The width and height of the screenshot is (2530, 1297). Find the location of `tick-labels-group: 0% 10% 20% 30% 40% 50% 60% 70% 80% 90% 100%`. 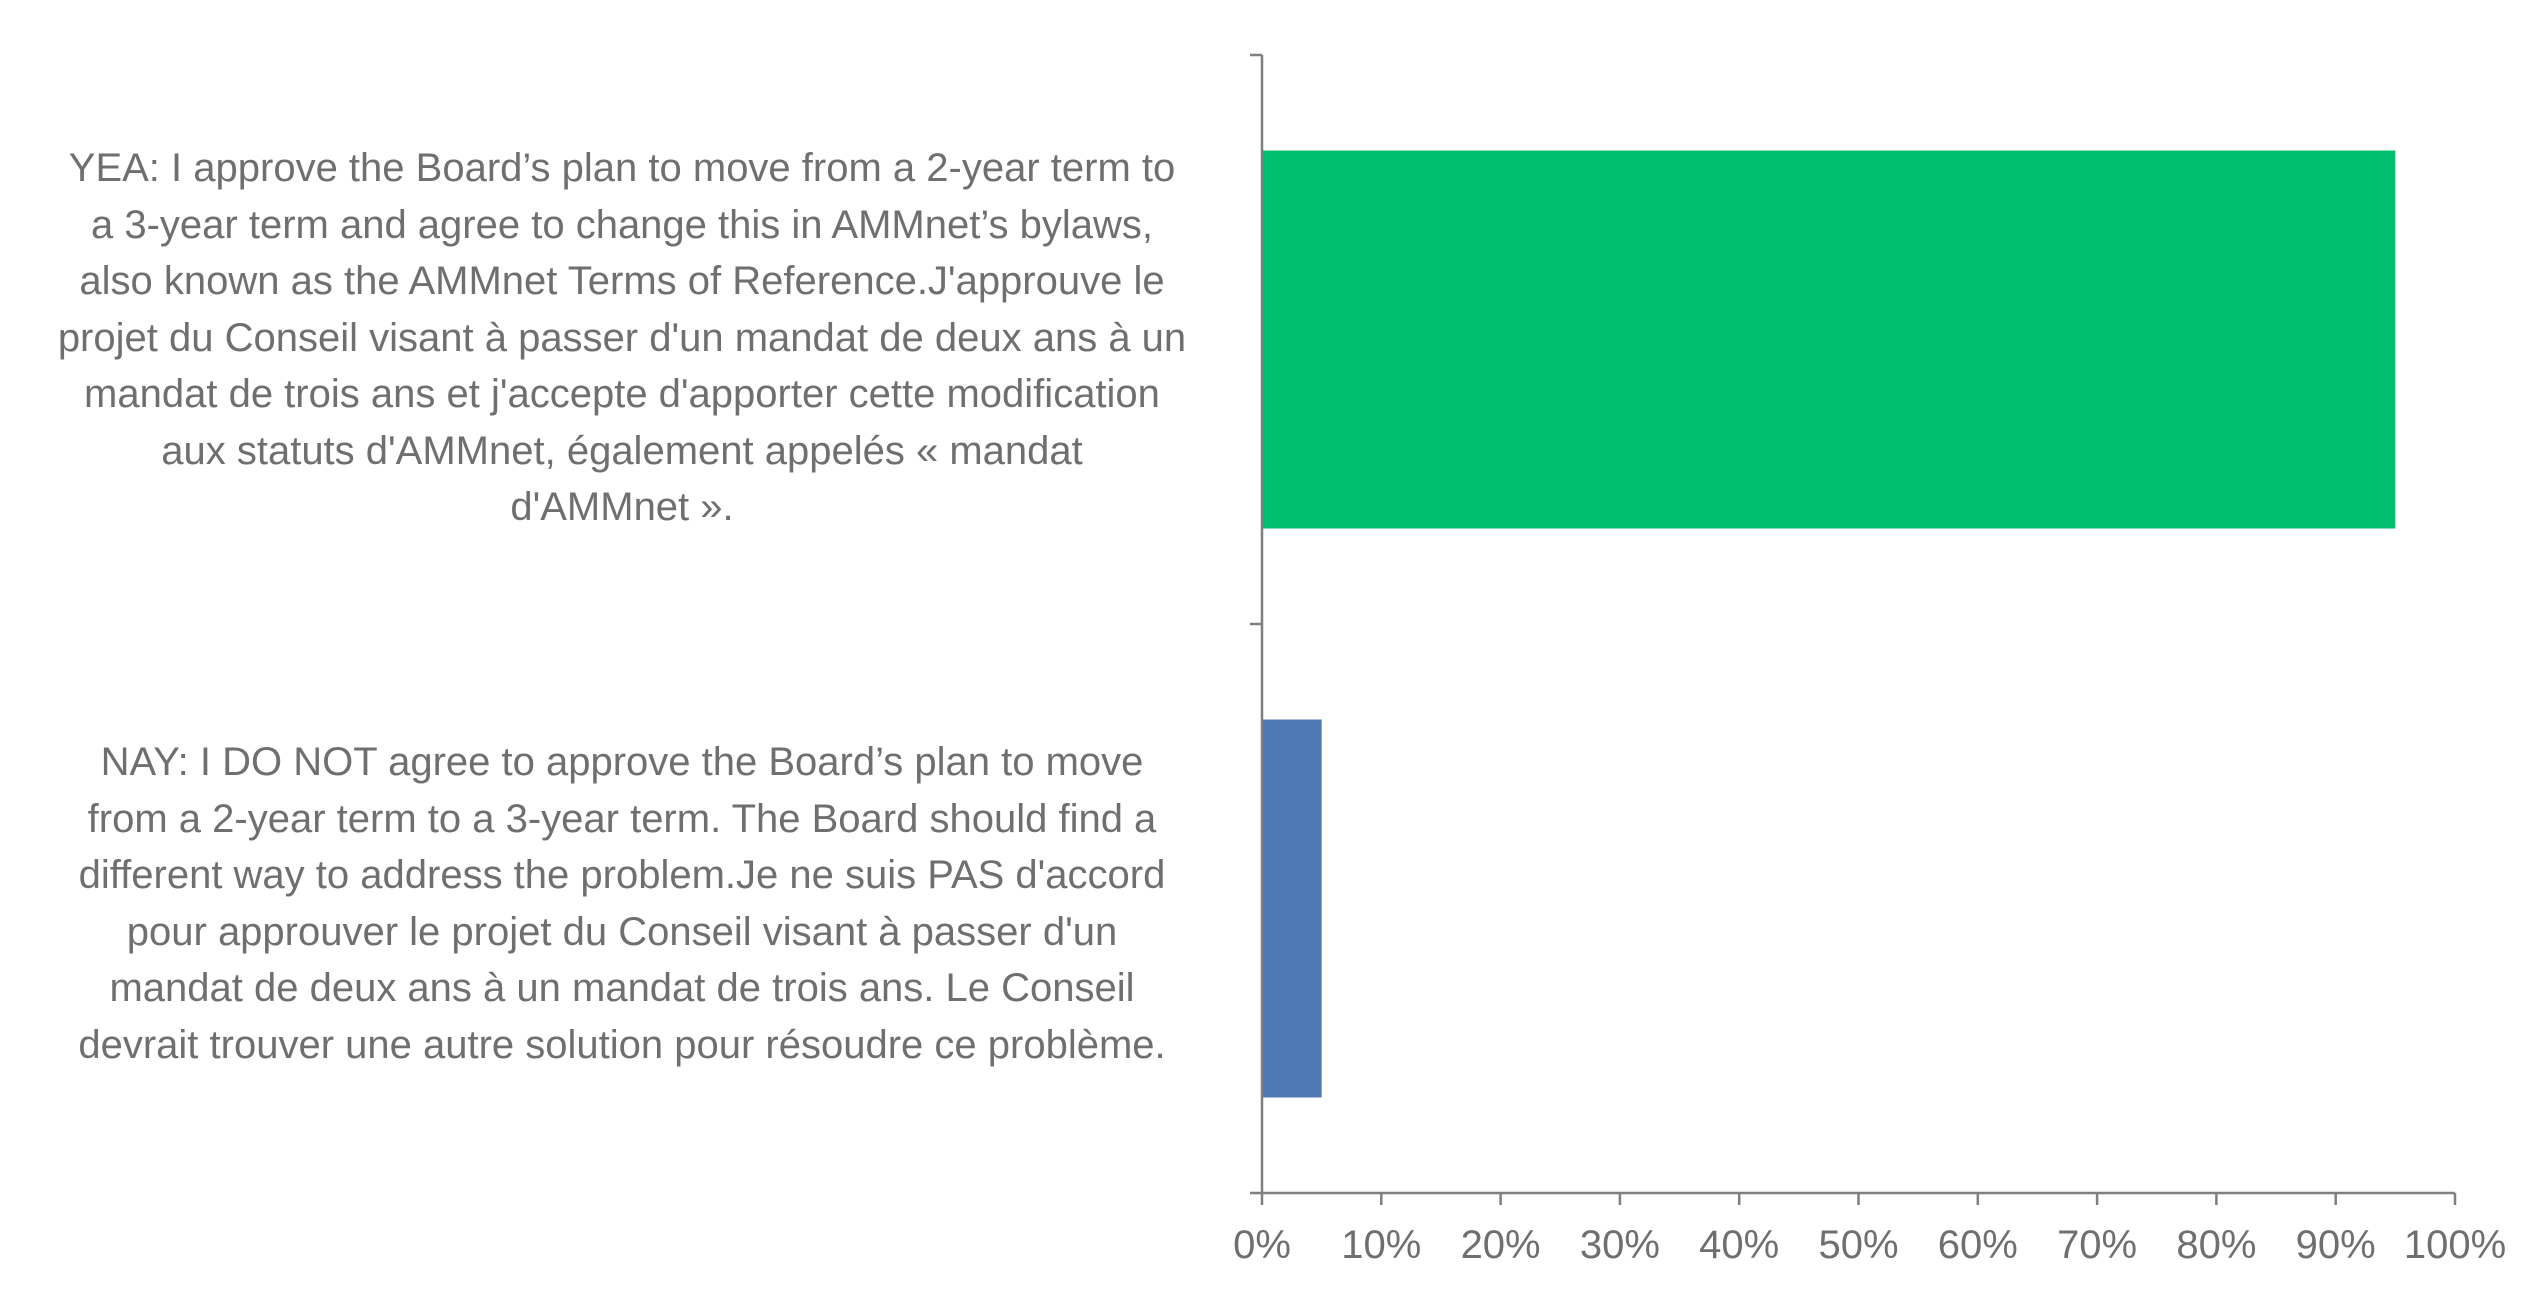

tick-labels-group: 0% 10% 20% 30% 40% 50% 60% 70% 80% 90% 100% is located at coordinates (1869, 1245).